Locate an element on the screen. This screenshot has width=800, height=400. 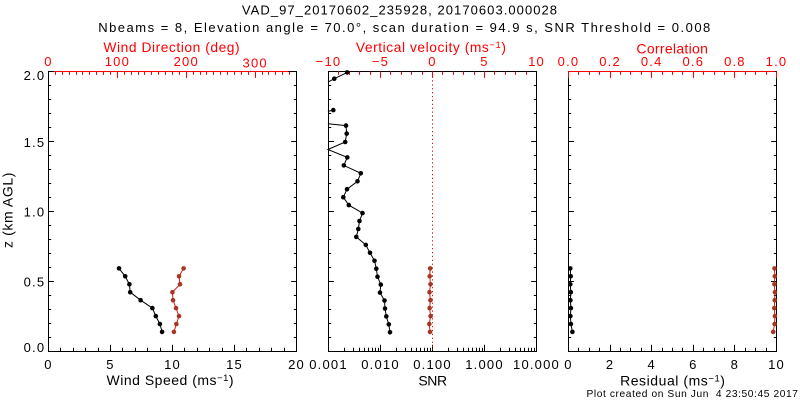
svg-text: 0.100 is located at coordinates (432, 364).